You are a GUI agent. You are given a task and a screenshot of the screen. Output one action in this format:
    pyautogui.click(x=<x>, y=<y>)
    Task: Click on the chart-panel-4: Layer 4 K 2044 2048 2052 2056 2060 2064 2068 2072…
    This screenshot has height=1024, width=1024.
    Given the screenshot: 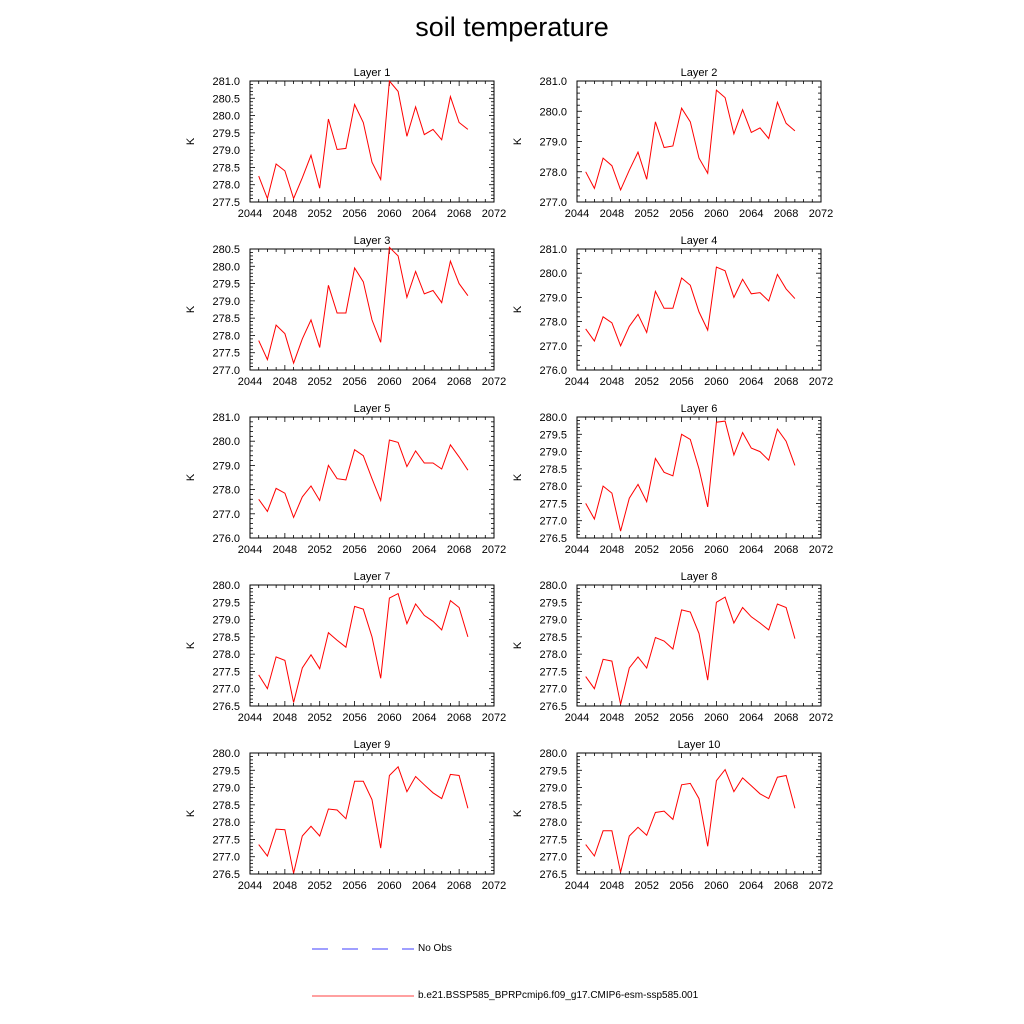 What is the action you would take?
    pyautogui.click(x=672, y=311)
    